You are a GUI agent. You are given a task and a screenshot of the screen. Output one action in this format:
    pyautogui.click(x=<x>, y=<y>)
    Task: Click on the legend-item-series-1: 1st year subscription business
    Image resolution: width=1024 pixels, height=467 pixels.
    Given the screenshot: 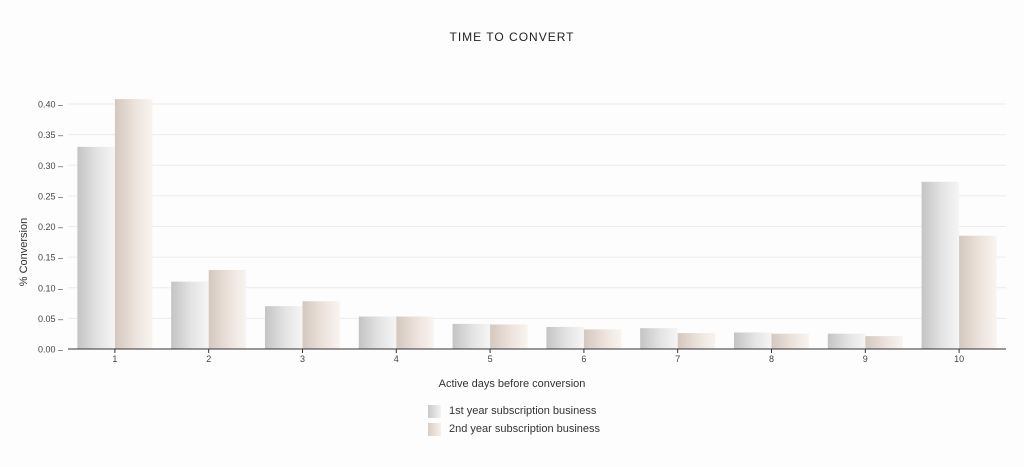 What is the action you would take?
    pyautogui.click(x=514, y=411)
    